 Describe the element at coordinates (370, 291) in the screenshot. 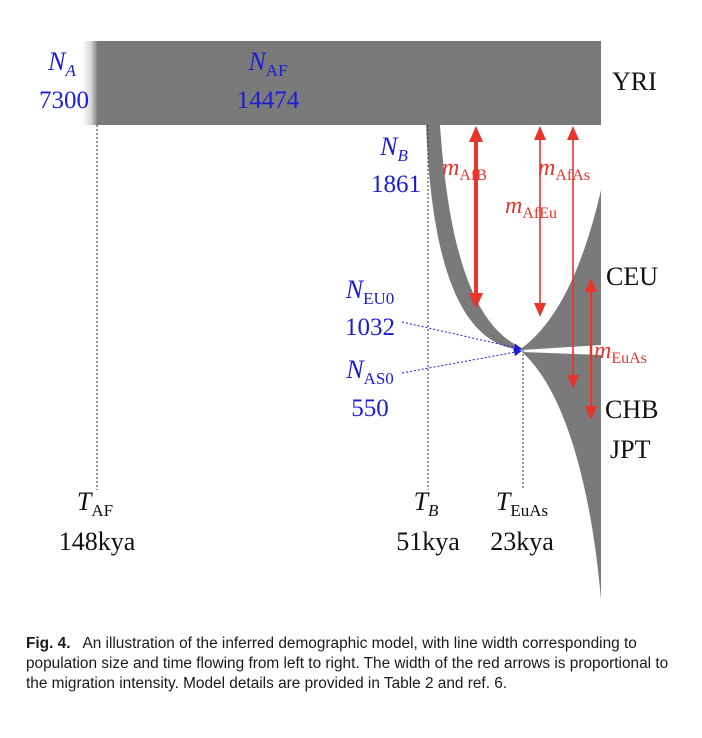

I see `neu0-label: NEU0` at that location.